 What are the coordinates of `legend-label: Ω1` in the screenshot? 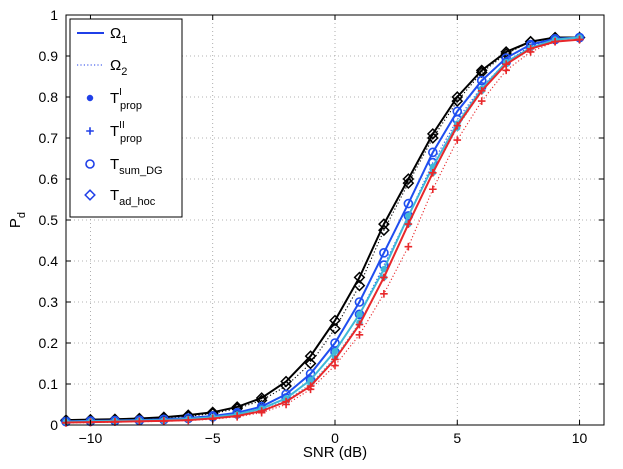 It's located at (118, 35).